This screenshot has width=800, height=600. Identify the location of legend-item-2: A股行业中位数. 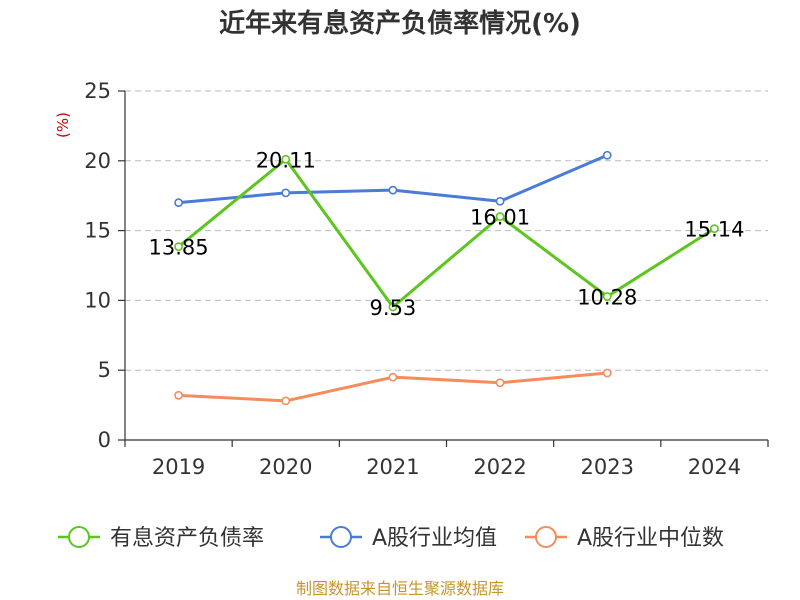
(624, 538).